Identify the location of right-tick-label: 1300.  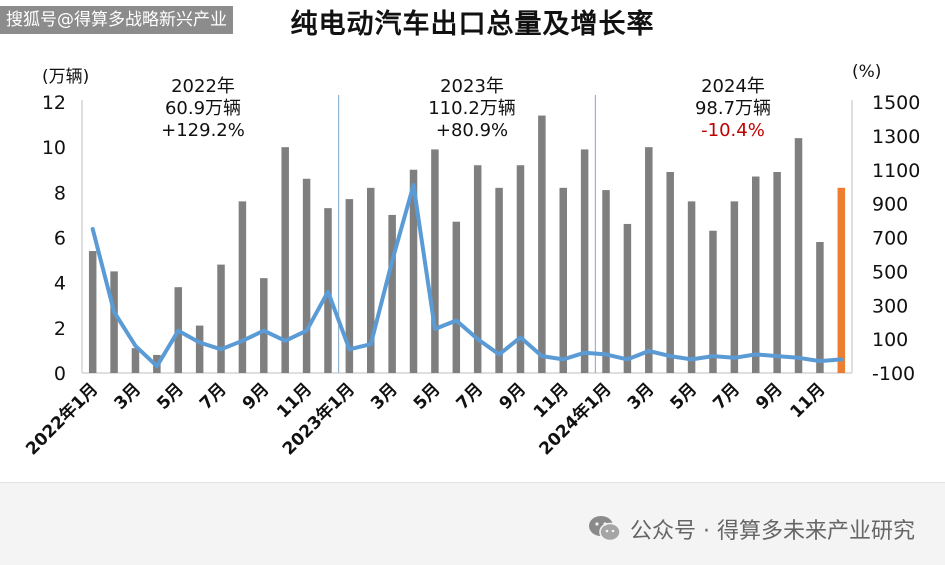
(896, 137).